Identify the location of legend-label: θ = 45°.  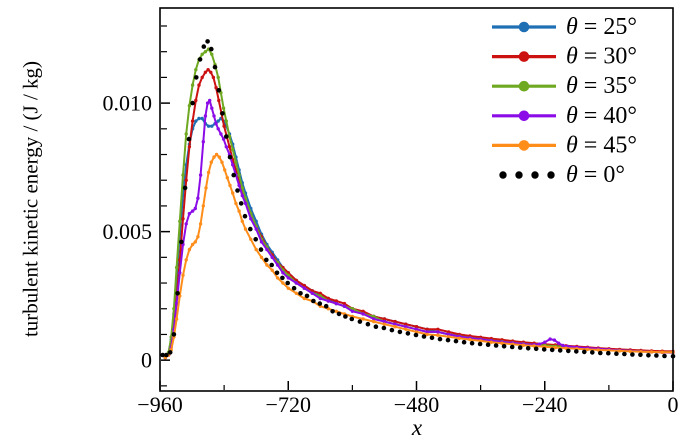
(601, 145).